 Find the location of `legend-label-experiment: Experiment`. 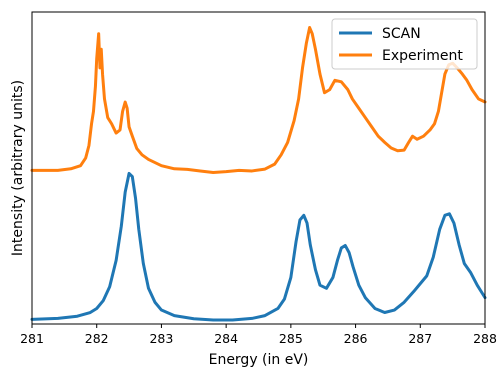

legend-label-experiment: Experiment is located at coordinates (422, 56).